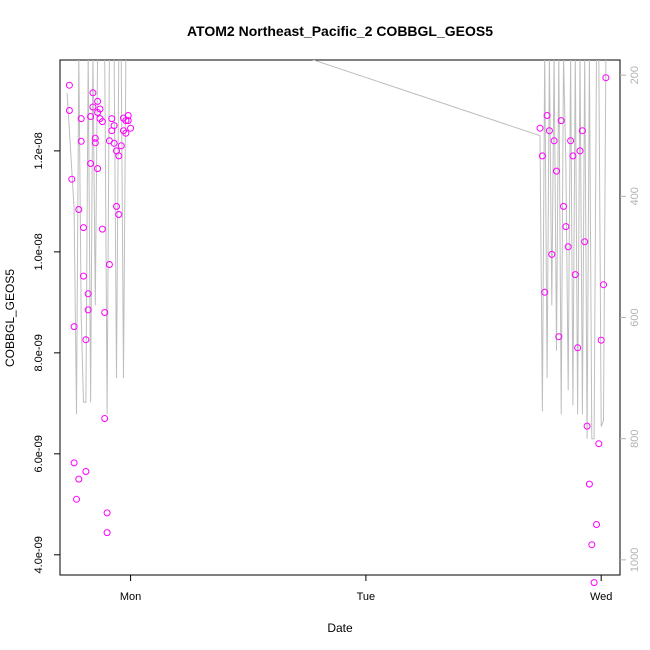 The height and width of the screenshot is (650, 650). What do you see at coordinates (601, 597) in the screenshot?
I see `x-tick-label: Wed` at bounding box center [601, 597].